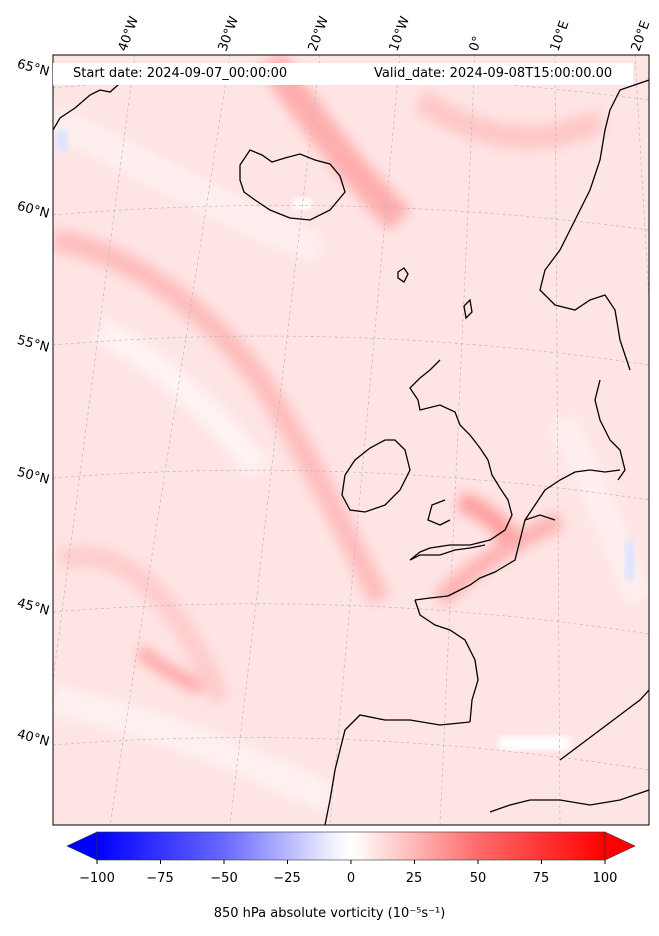 The image size is (659, 936). I want to click on england-coast, so click(461, 510).